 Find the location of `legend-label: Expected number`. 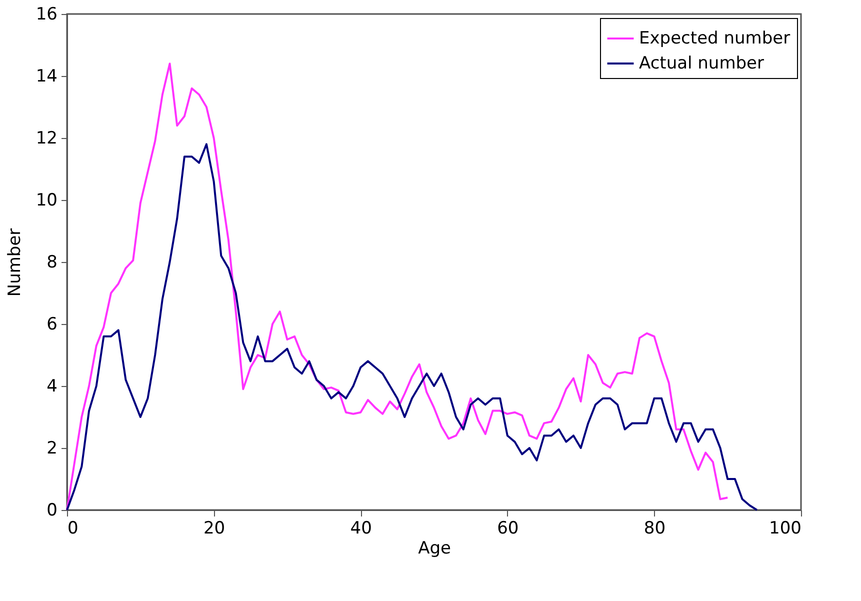

legend-label: Expected number is located at coordinates (714, 38).